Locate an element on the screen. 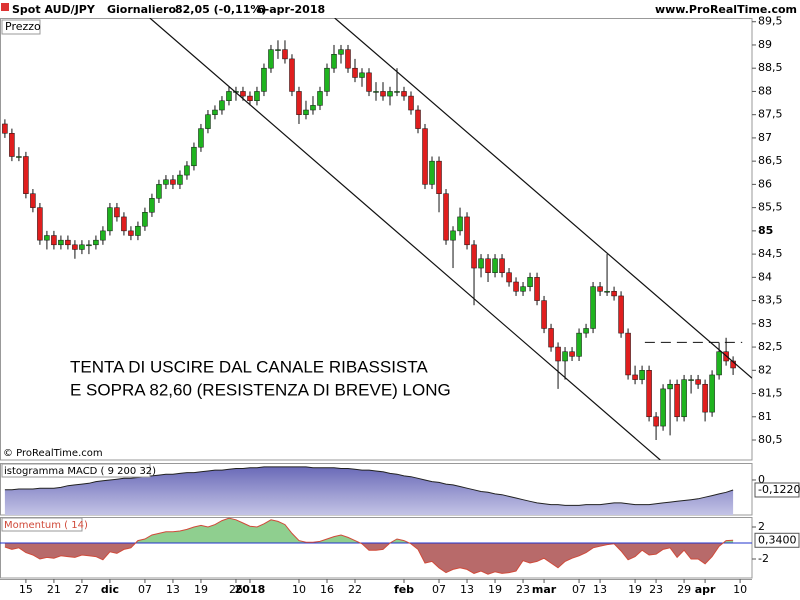 This screenshot has width=800, height=600. momentum-panel is located at coordinates (376, 548).